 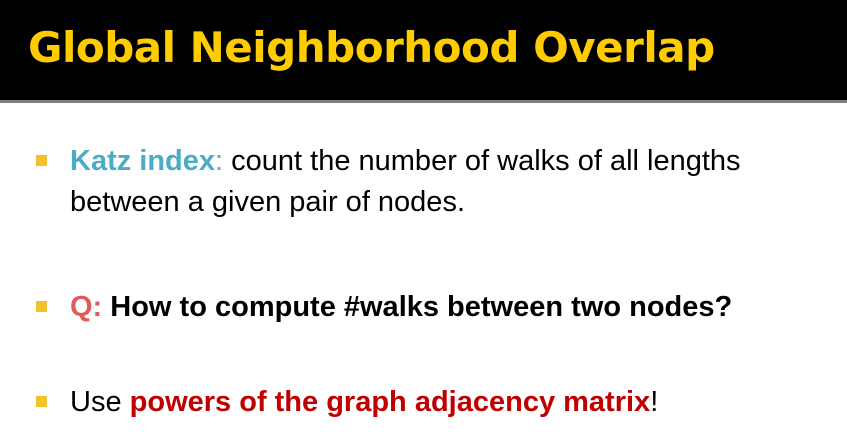 I want to click on exclamation-suffix: !, so click(x=654, y=402).